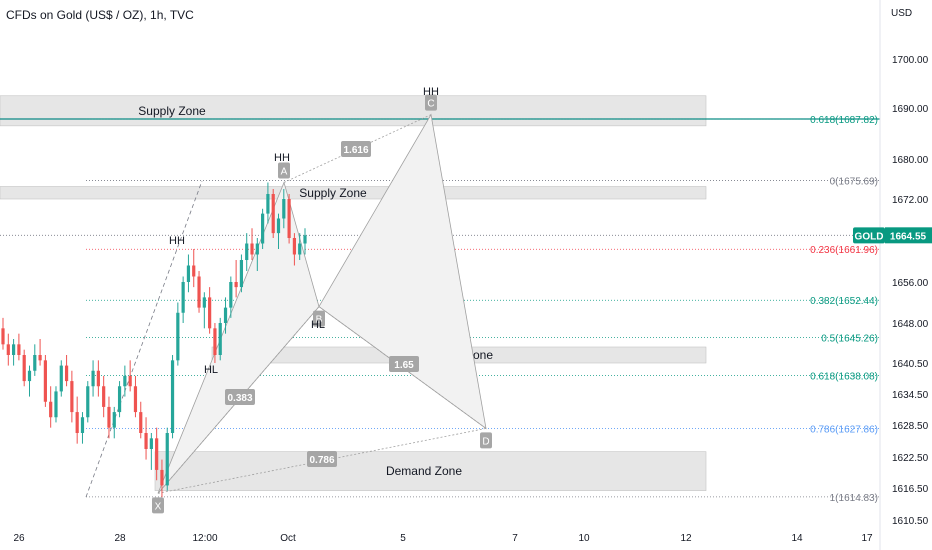  Describe the element at coordinates (910, 426) in the screenshot. I see `y-tick-label: 1628.50` at that location.